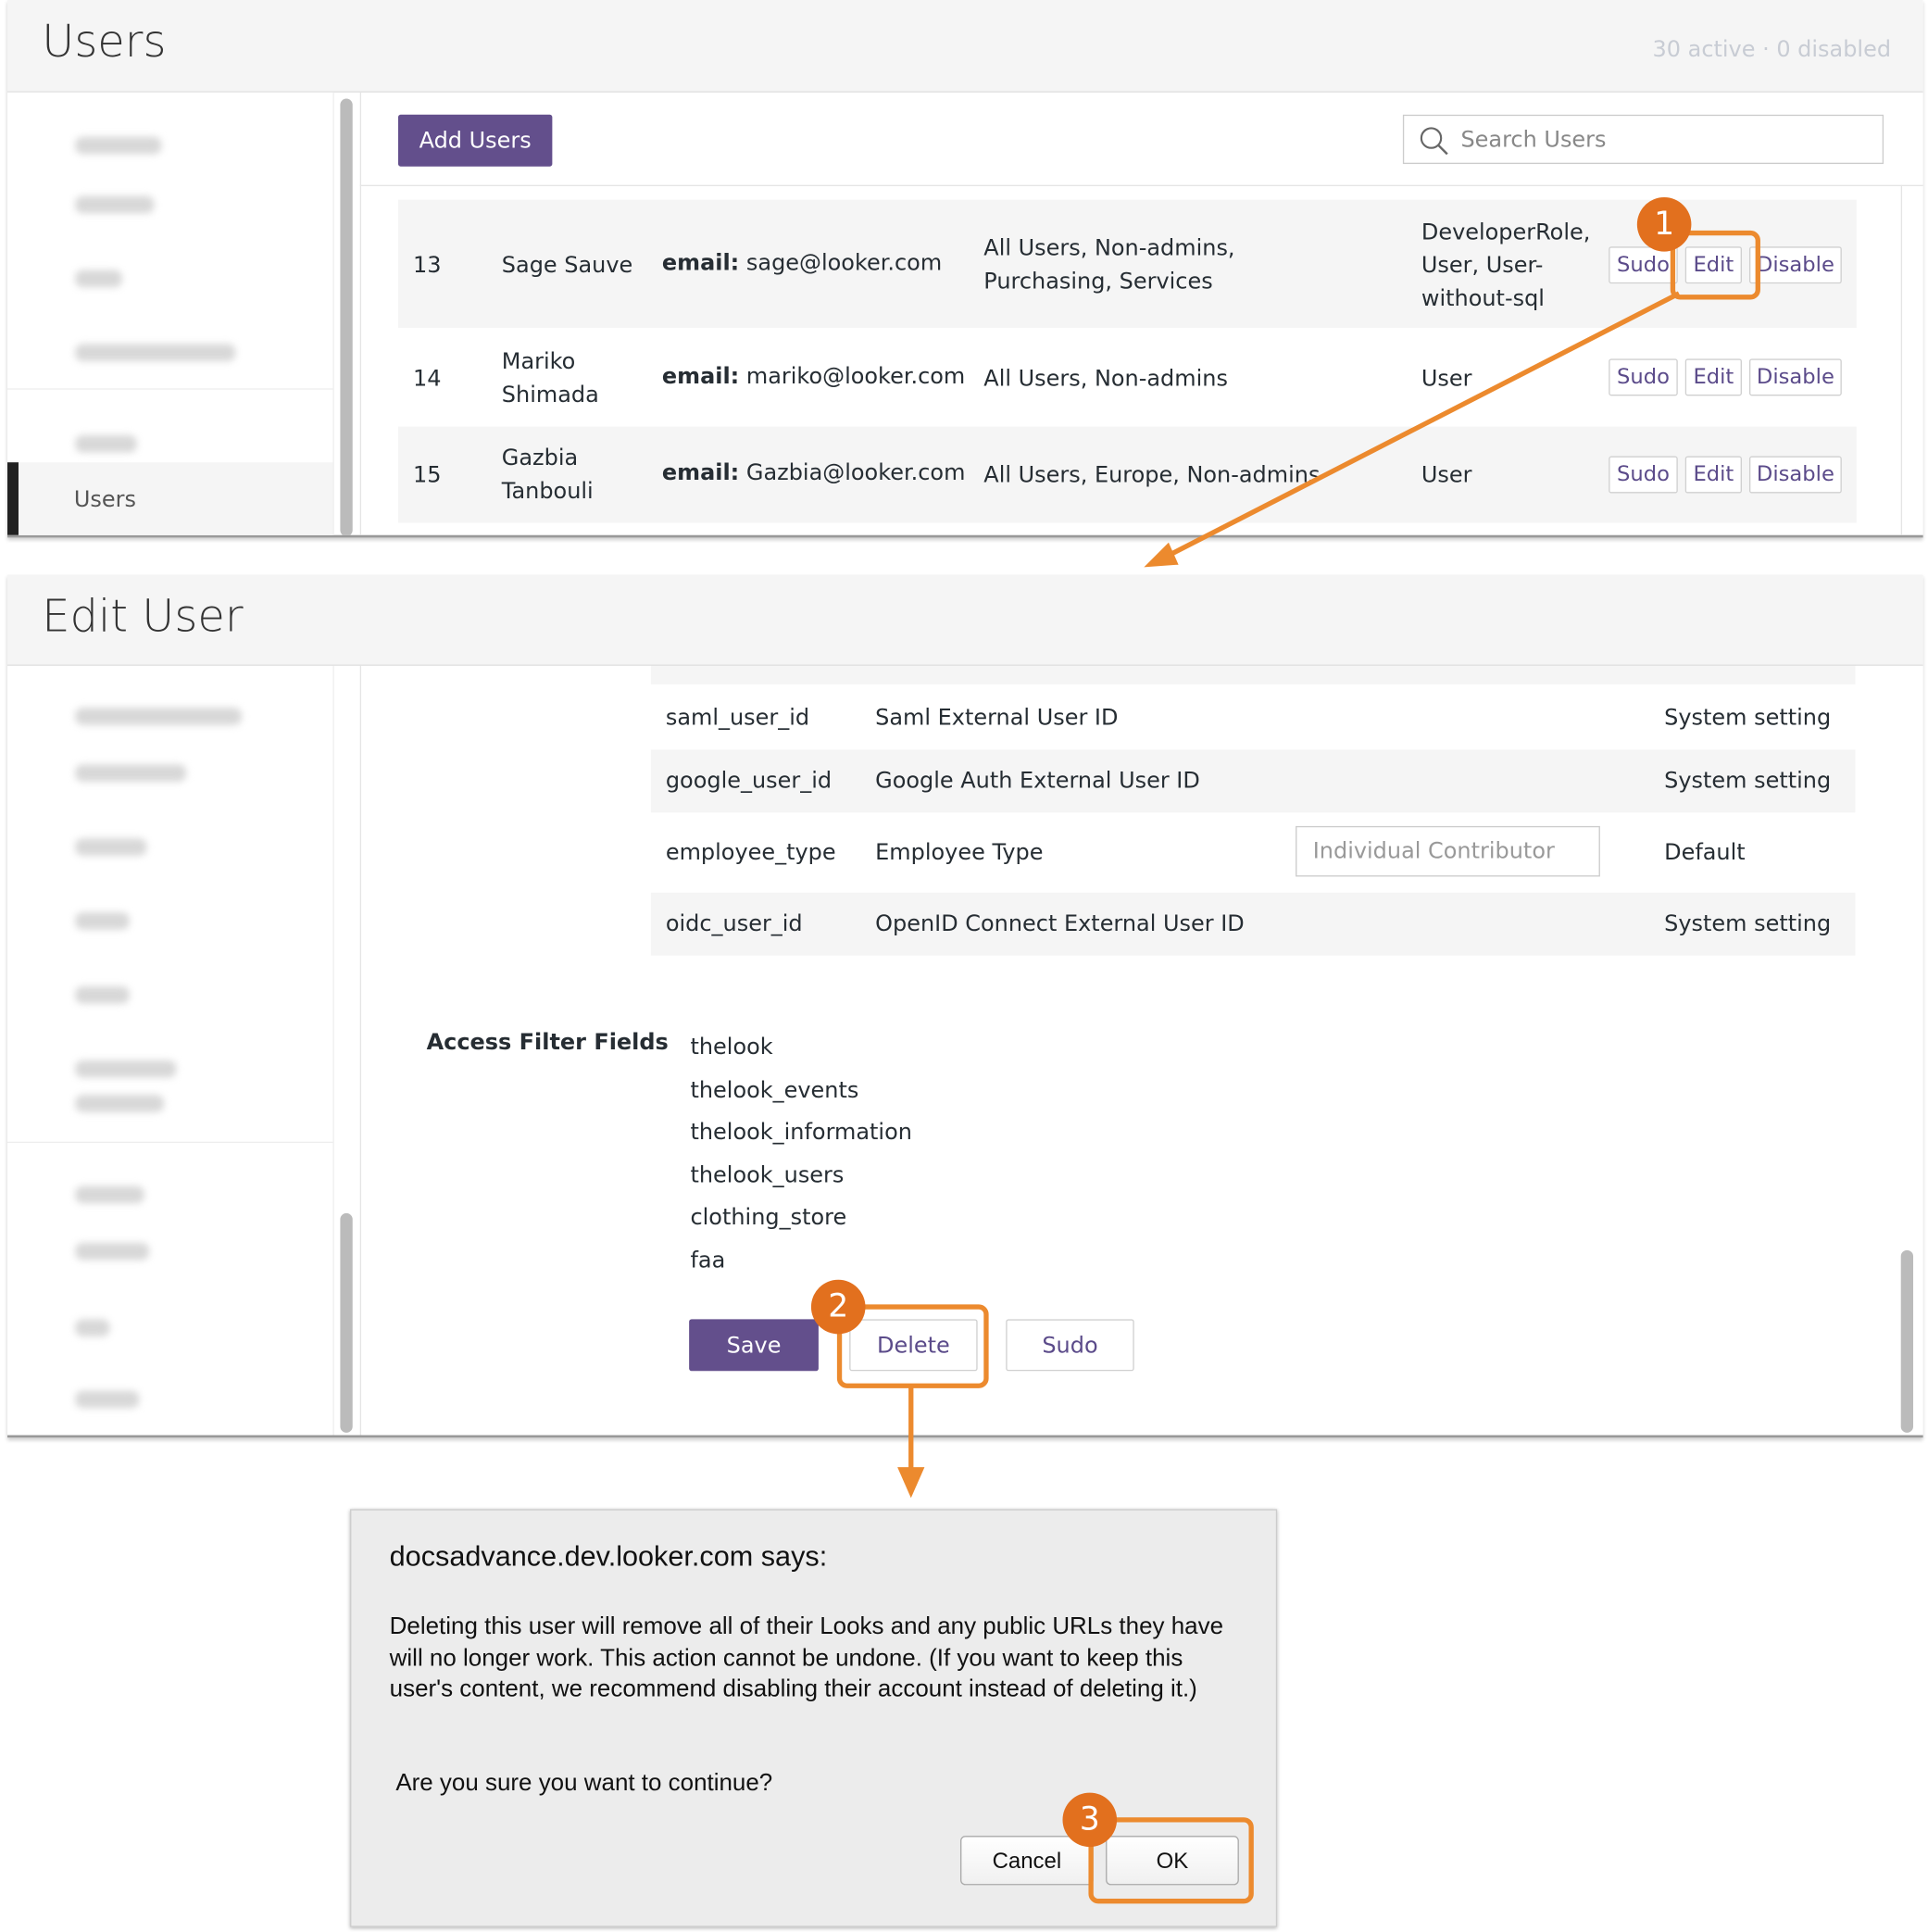 Image resolution: width=1928 pixels, height=1932 pixels. I want to click on access-filter-item: thelook_users, so click(767, 1175).